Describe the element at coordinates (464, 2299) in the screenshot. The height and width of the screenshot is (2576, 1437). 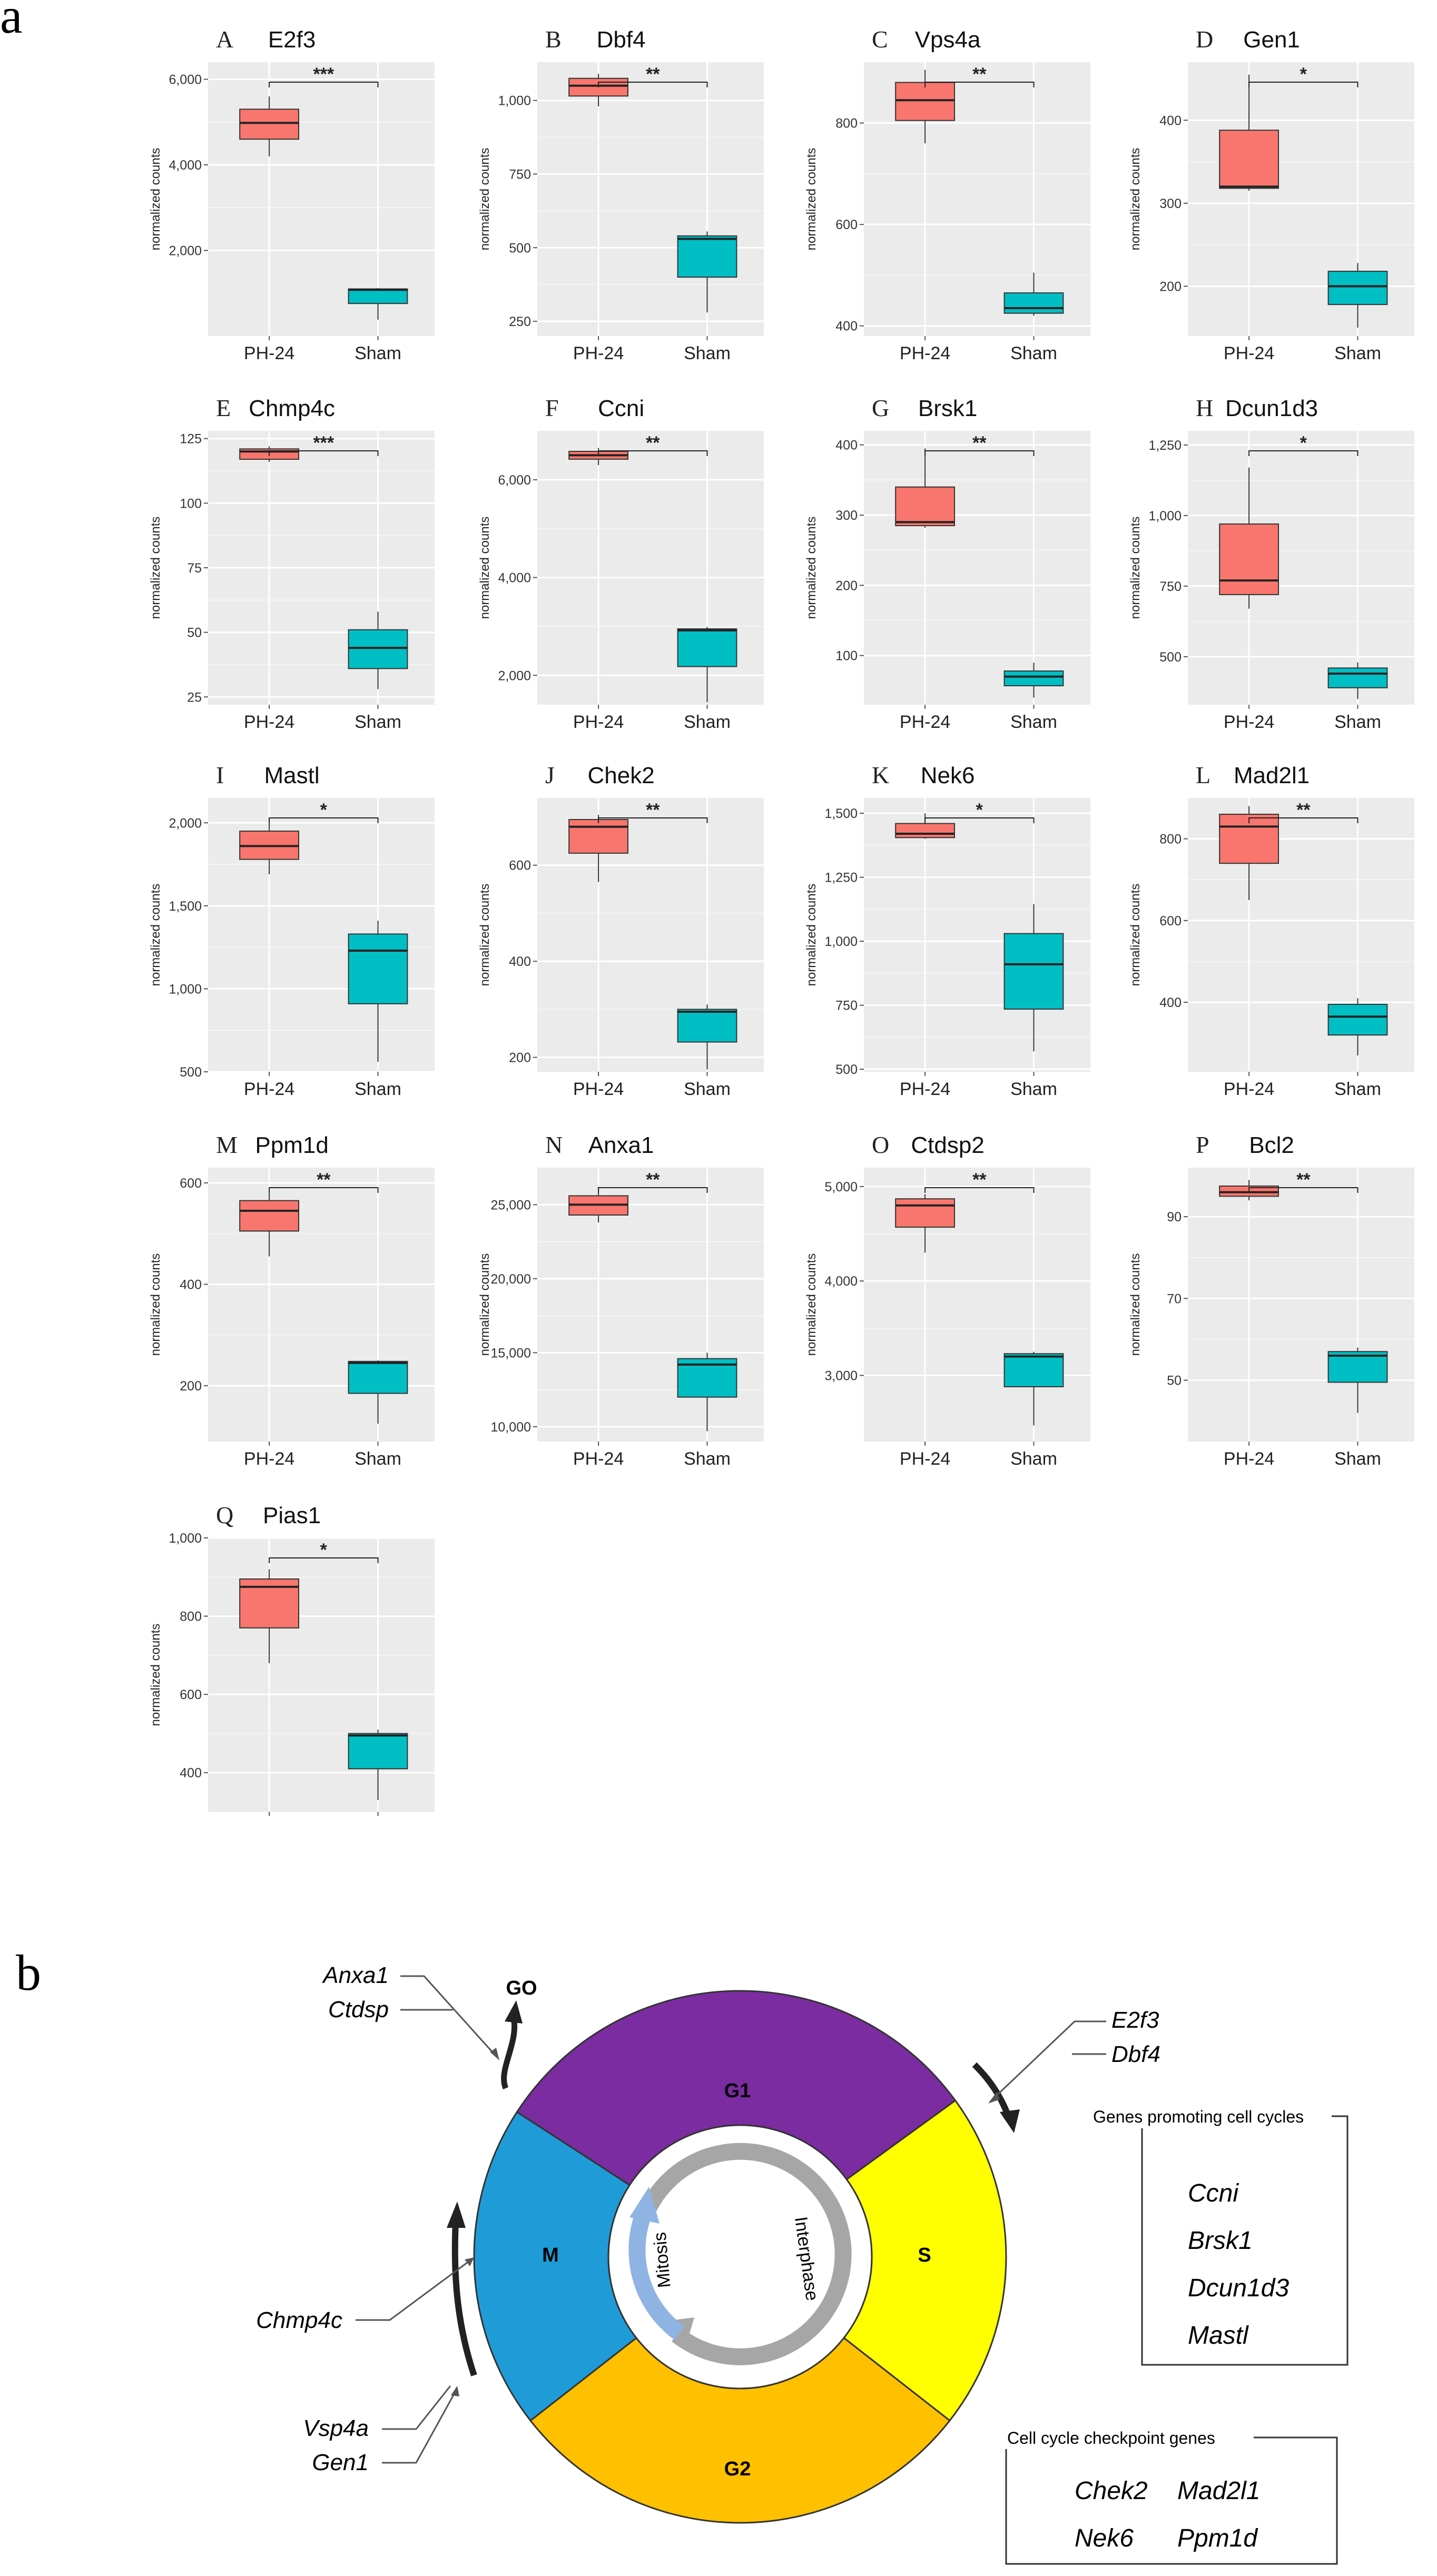
I see `g2-m-arrow` at that location.